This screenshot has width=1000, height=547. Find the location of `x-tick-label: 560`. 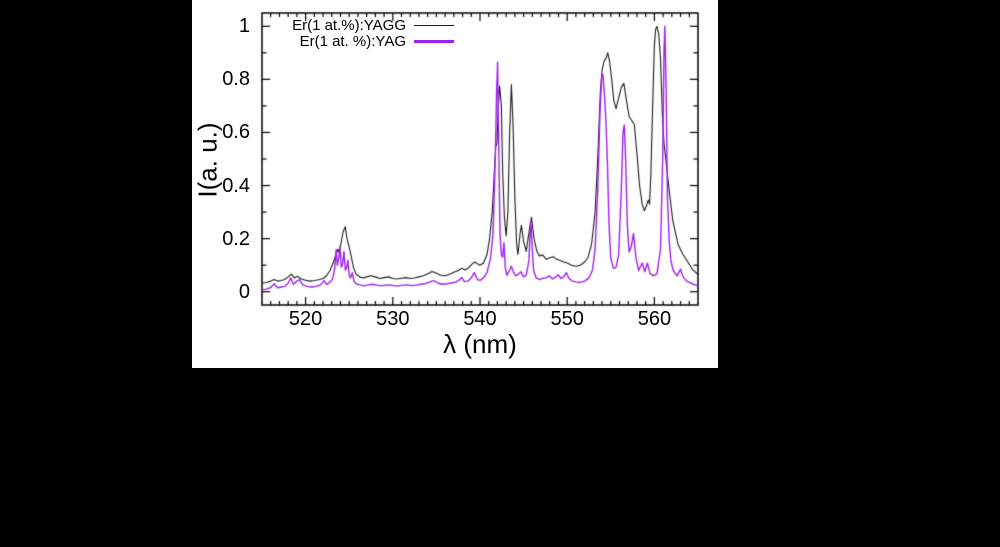

x-tick-label: 560 is located at coordinates (654, 319).